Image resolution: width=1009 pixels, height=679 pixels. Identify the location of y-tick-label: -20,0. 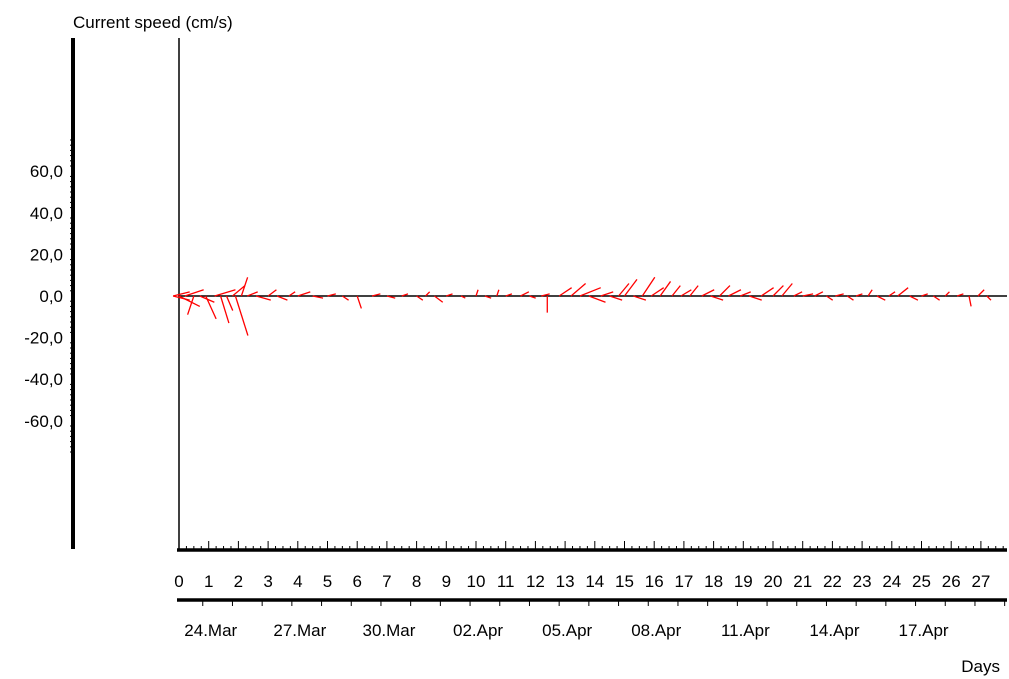
(43, 338).